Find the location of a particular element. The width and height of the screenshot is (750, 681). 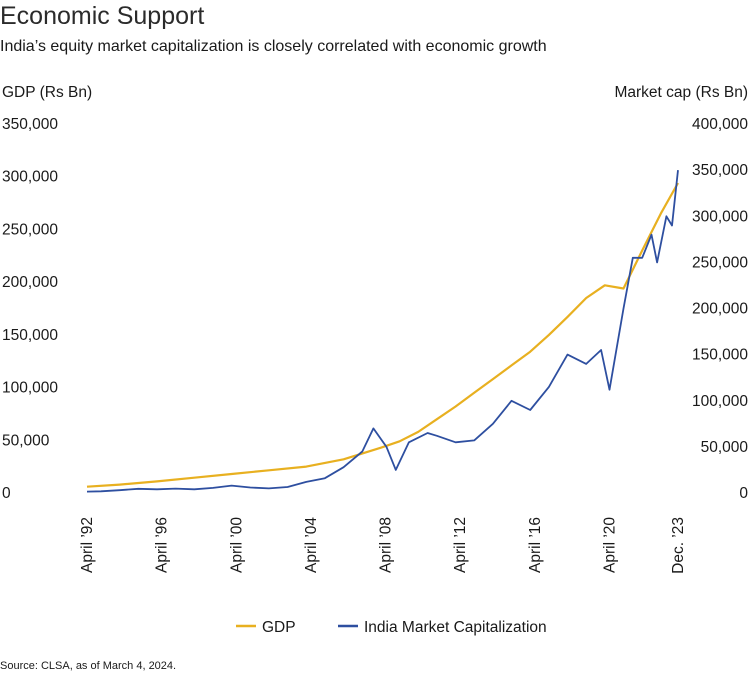

left-tick-label: 350,000 is located at coordinates (30, 124).